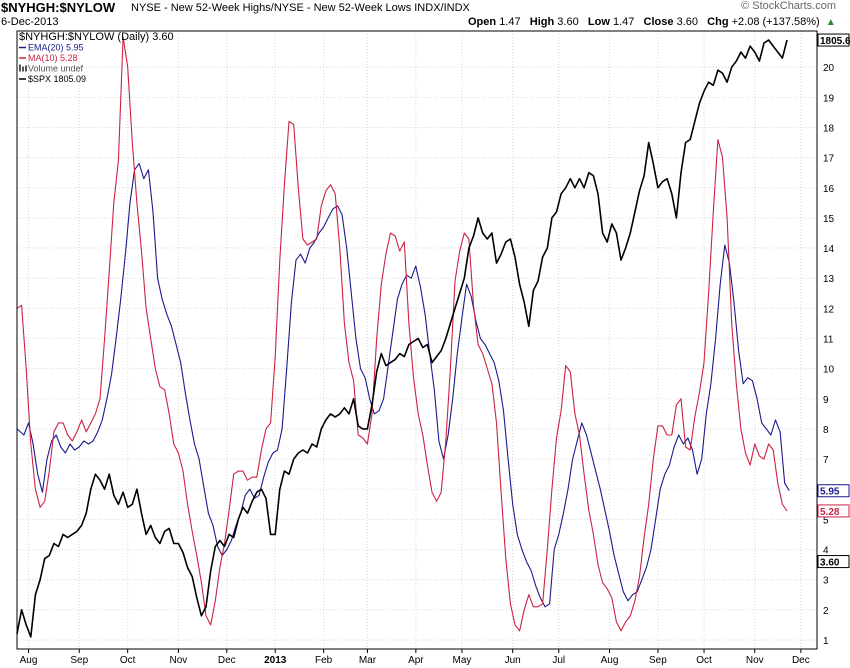 The height and width of the screenshot is (668, 850). What do you see at coordinates (829, 128) in the screenshot?
I see `y-tick-label: 18` at bounding box center [829, 128].